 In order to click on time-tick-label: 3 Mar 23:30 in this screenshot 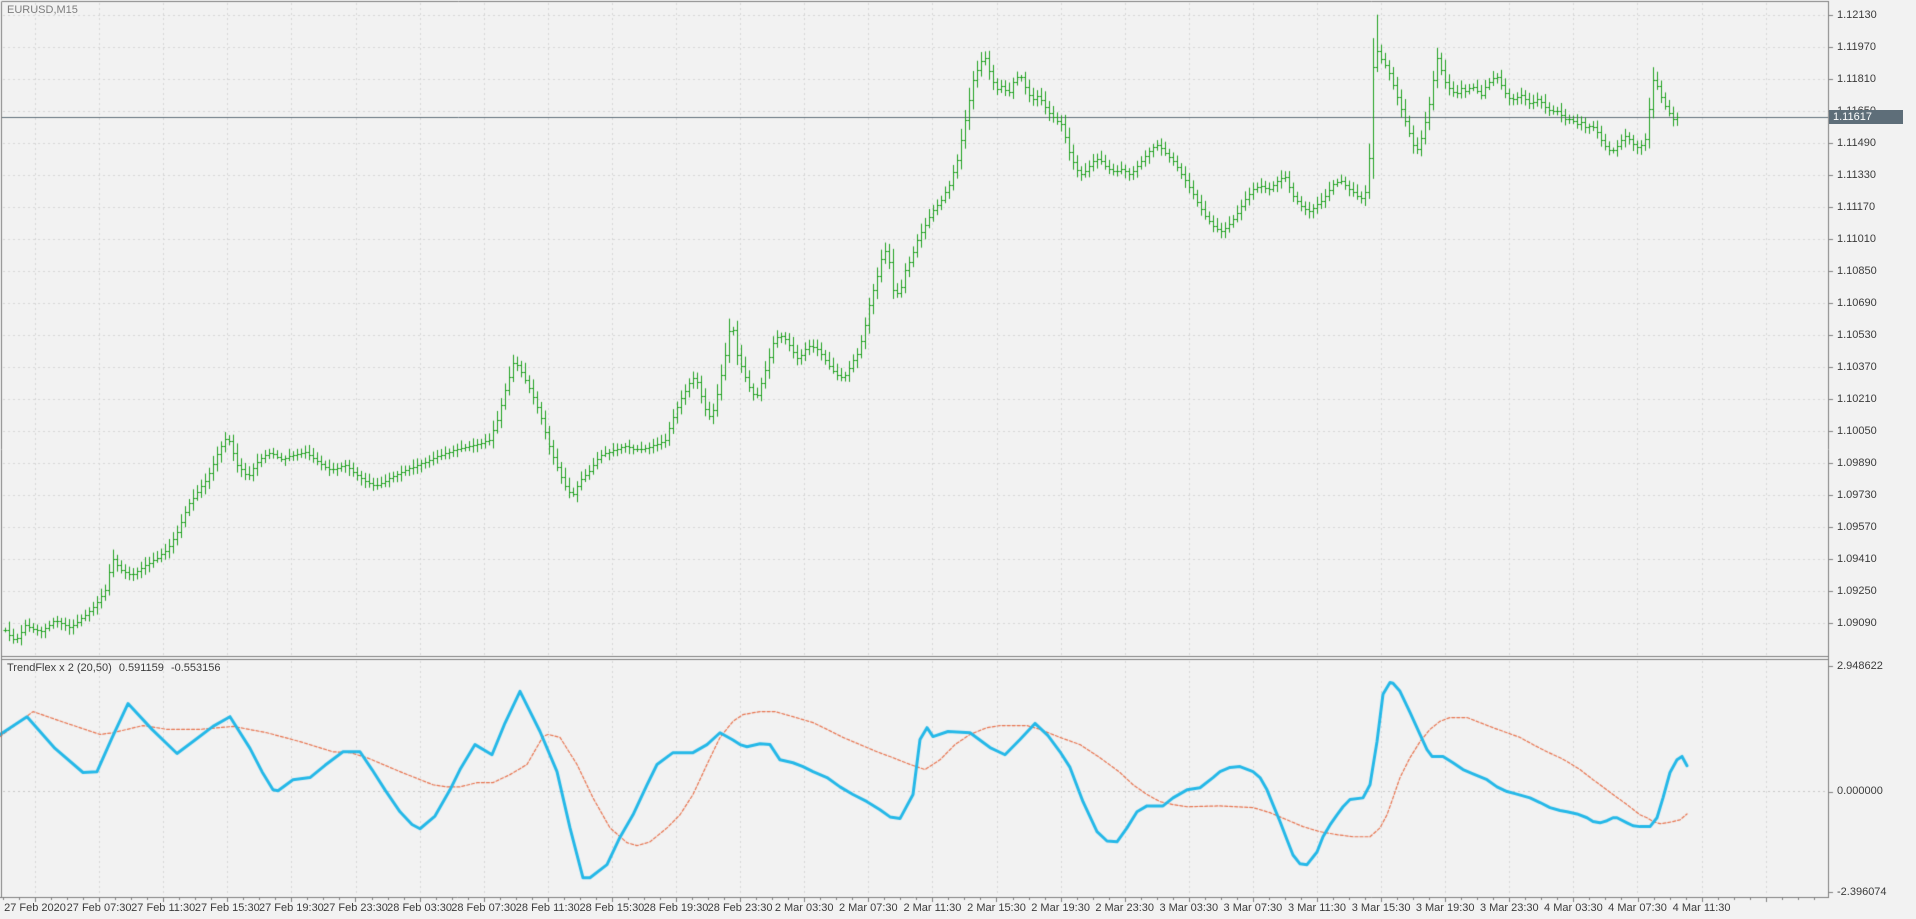, I will do `click(1509, 908)`.